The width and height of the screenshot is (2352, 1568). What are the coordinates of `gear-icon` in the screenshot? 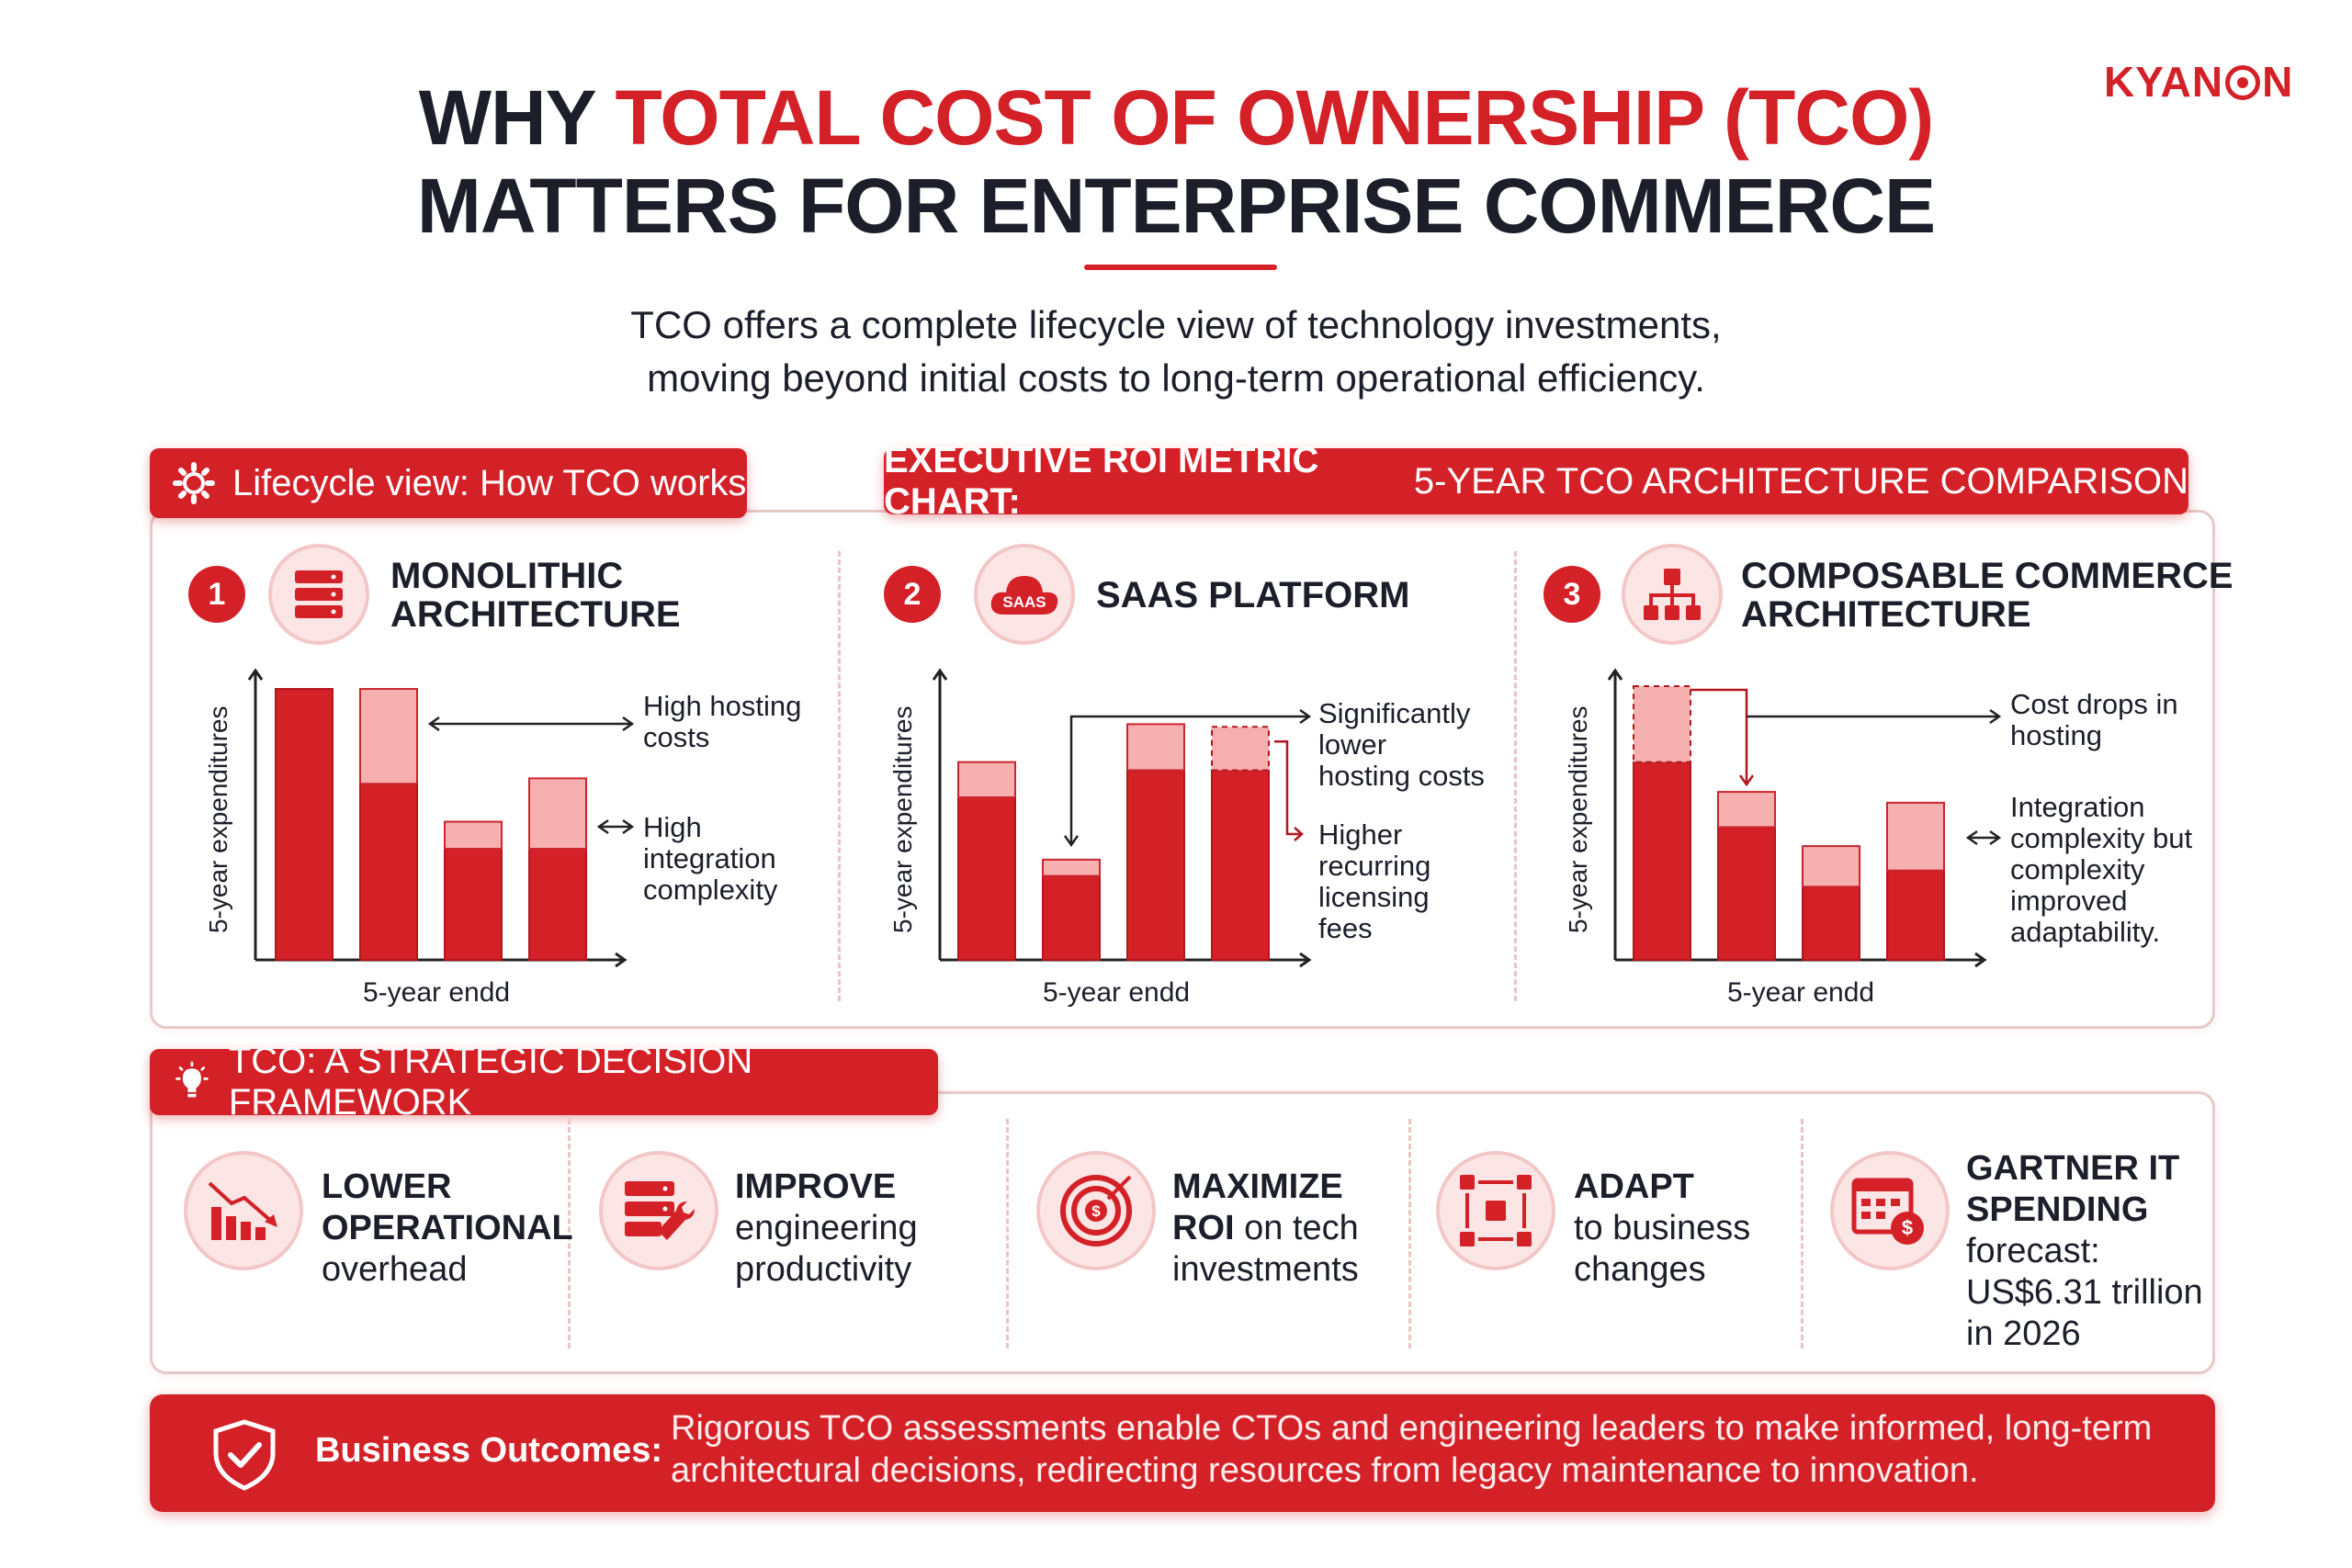 It's located at (194, 483).